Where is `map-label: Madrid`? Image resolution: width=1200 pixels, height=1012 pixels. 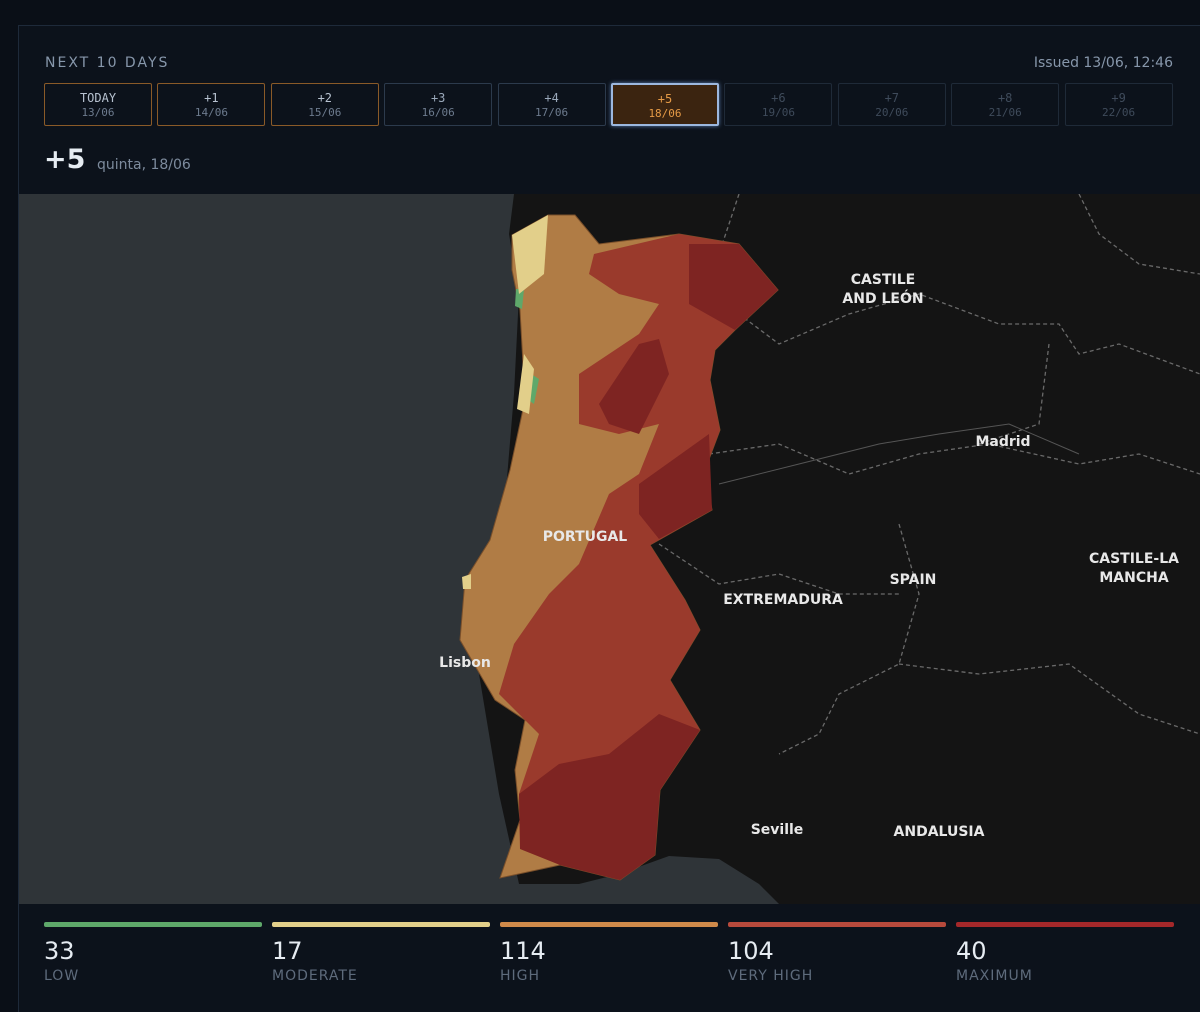
map-label: Madrid is located at coordinates (1002, 442).